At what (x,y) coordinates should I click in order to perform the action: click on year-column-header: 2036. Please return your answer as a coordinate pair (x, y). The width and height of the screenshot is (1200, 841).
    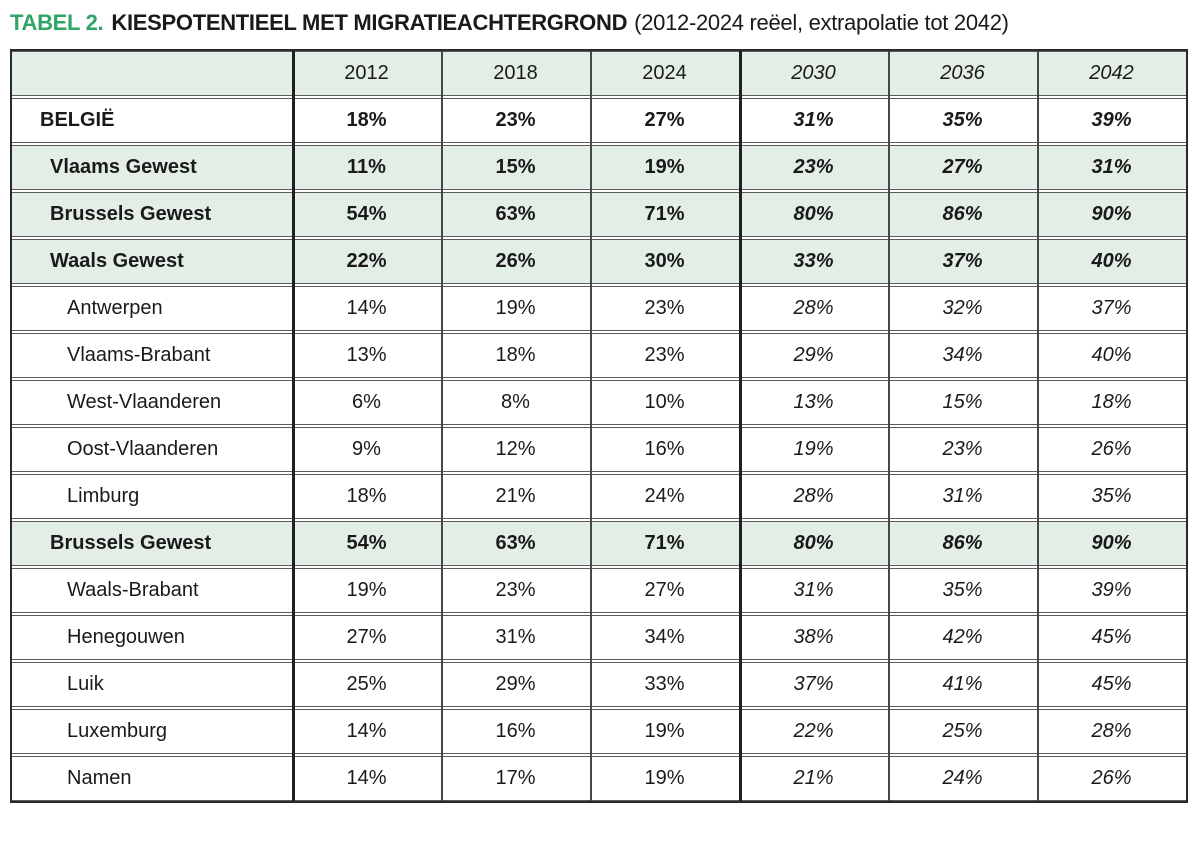
    Looking at the image, I should click on (962, 73).